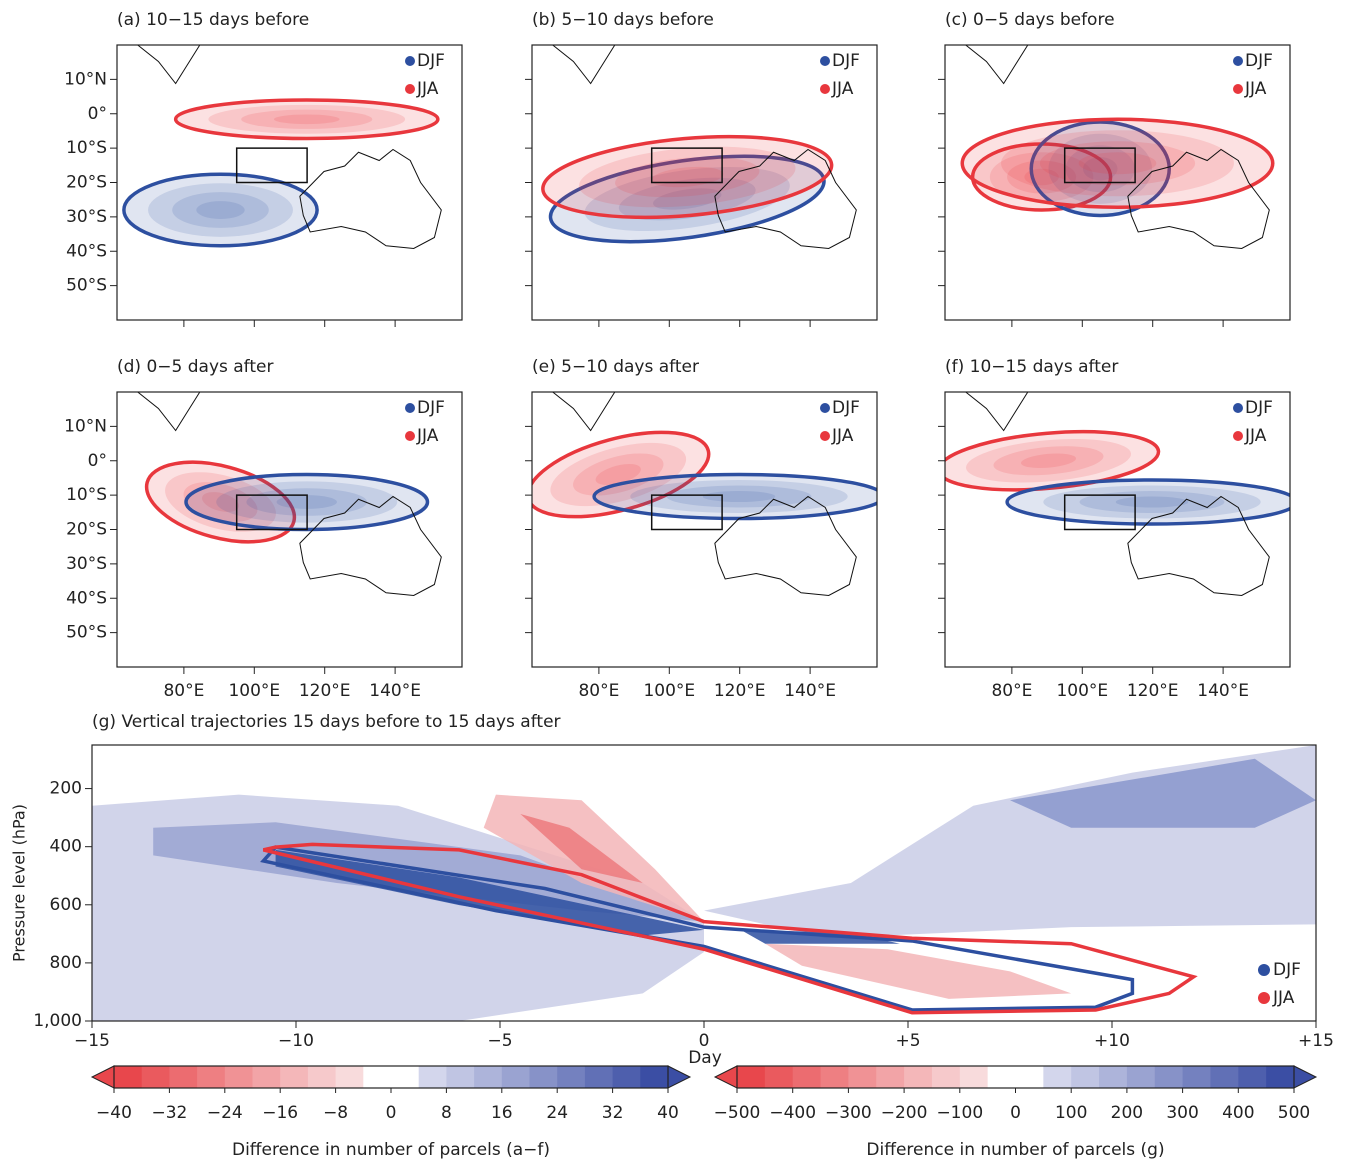  Describe the element at coordinates (705, 1058) in the screenshot. I see `x-axis-label: Day` at that location.